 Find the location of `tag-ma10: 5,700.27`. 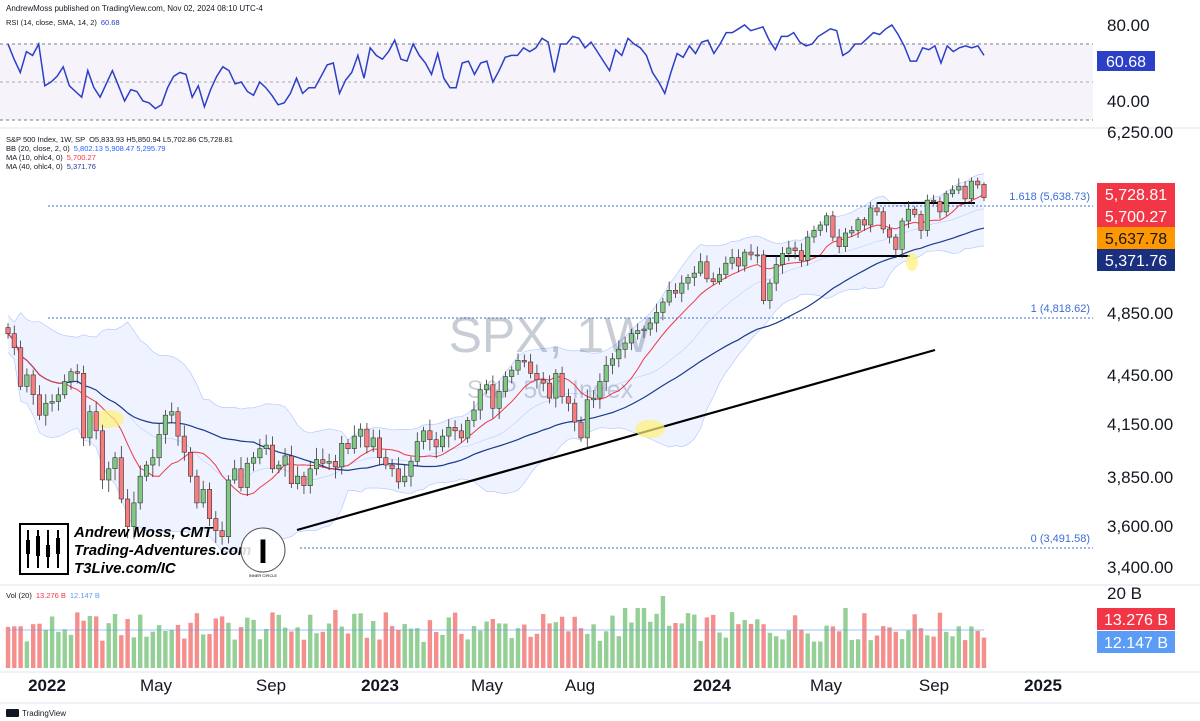

tag-ma10: 5,700.27 is located at coordinates (1136, 217).